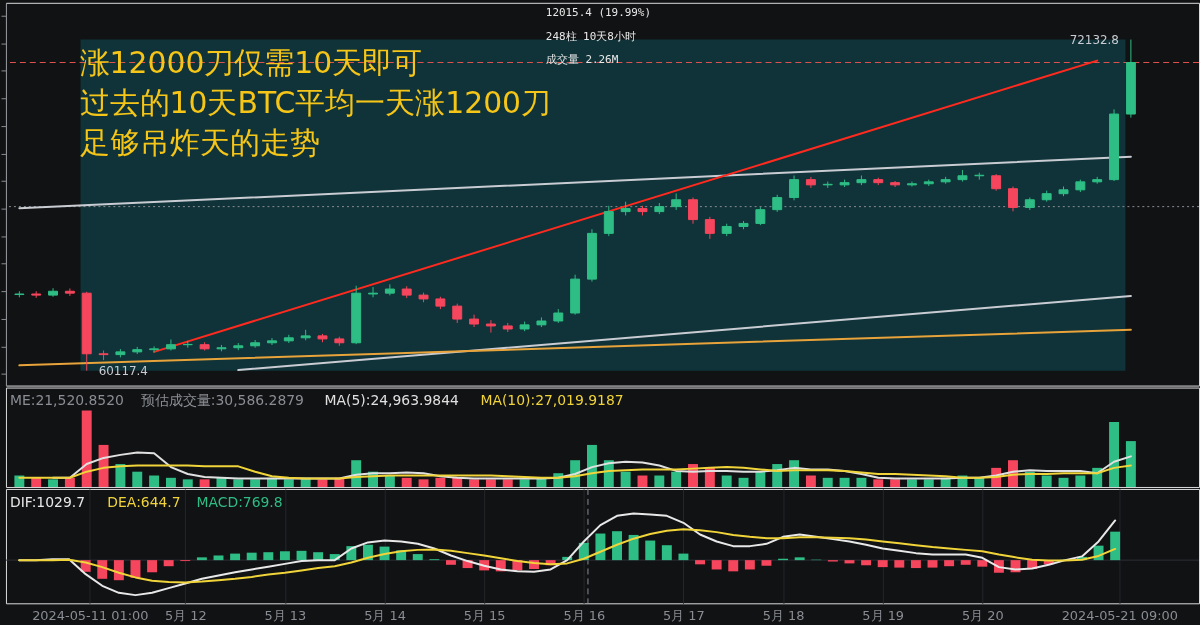 This screenshot has width=1200, height=630. What do you see at coordinates (392, 400) in the screenshot?
I see `text: MA(5):24,963.9844` at bounding box center [392, 400].